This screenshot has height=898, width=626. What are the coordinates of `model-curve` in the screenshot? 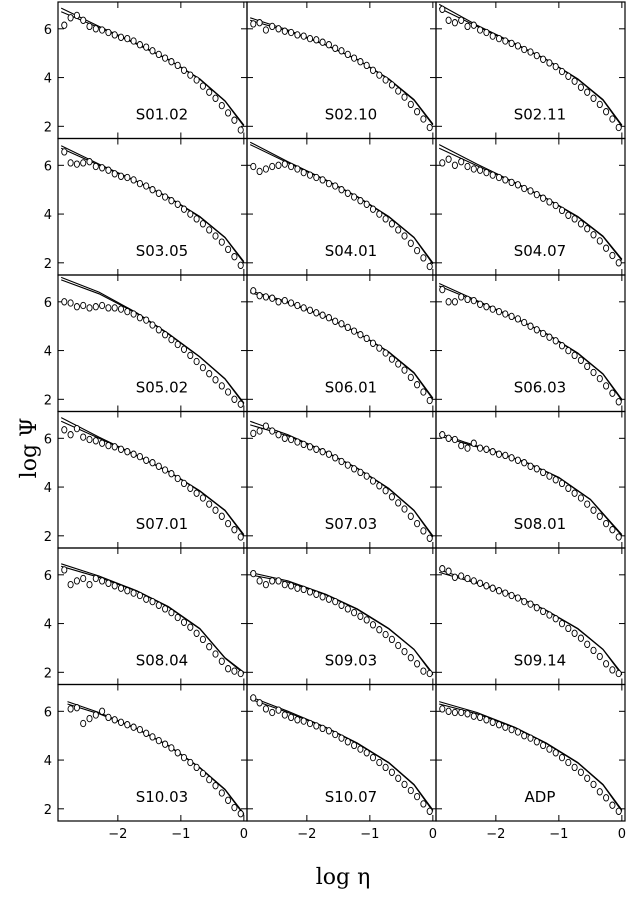 It's located at (153, 342).